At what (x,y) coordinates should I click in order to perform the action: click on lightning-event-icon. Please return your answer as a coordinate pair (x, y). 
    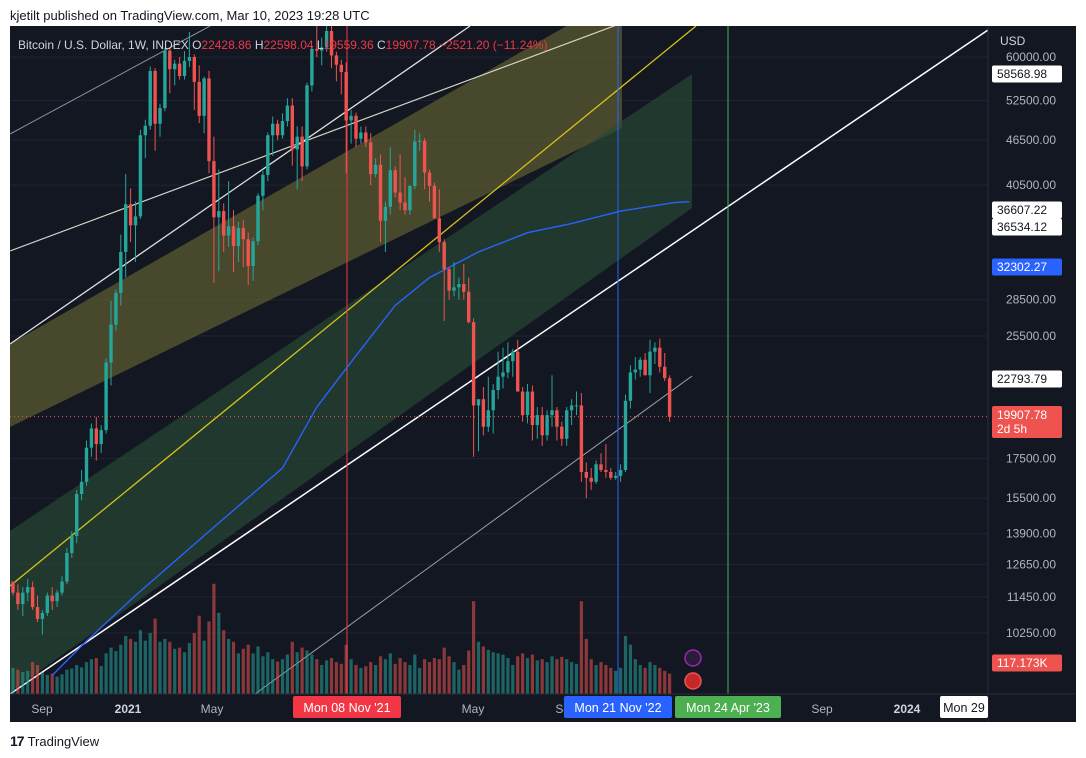
    Looking at the image, I should click on (693, 658).